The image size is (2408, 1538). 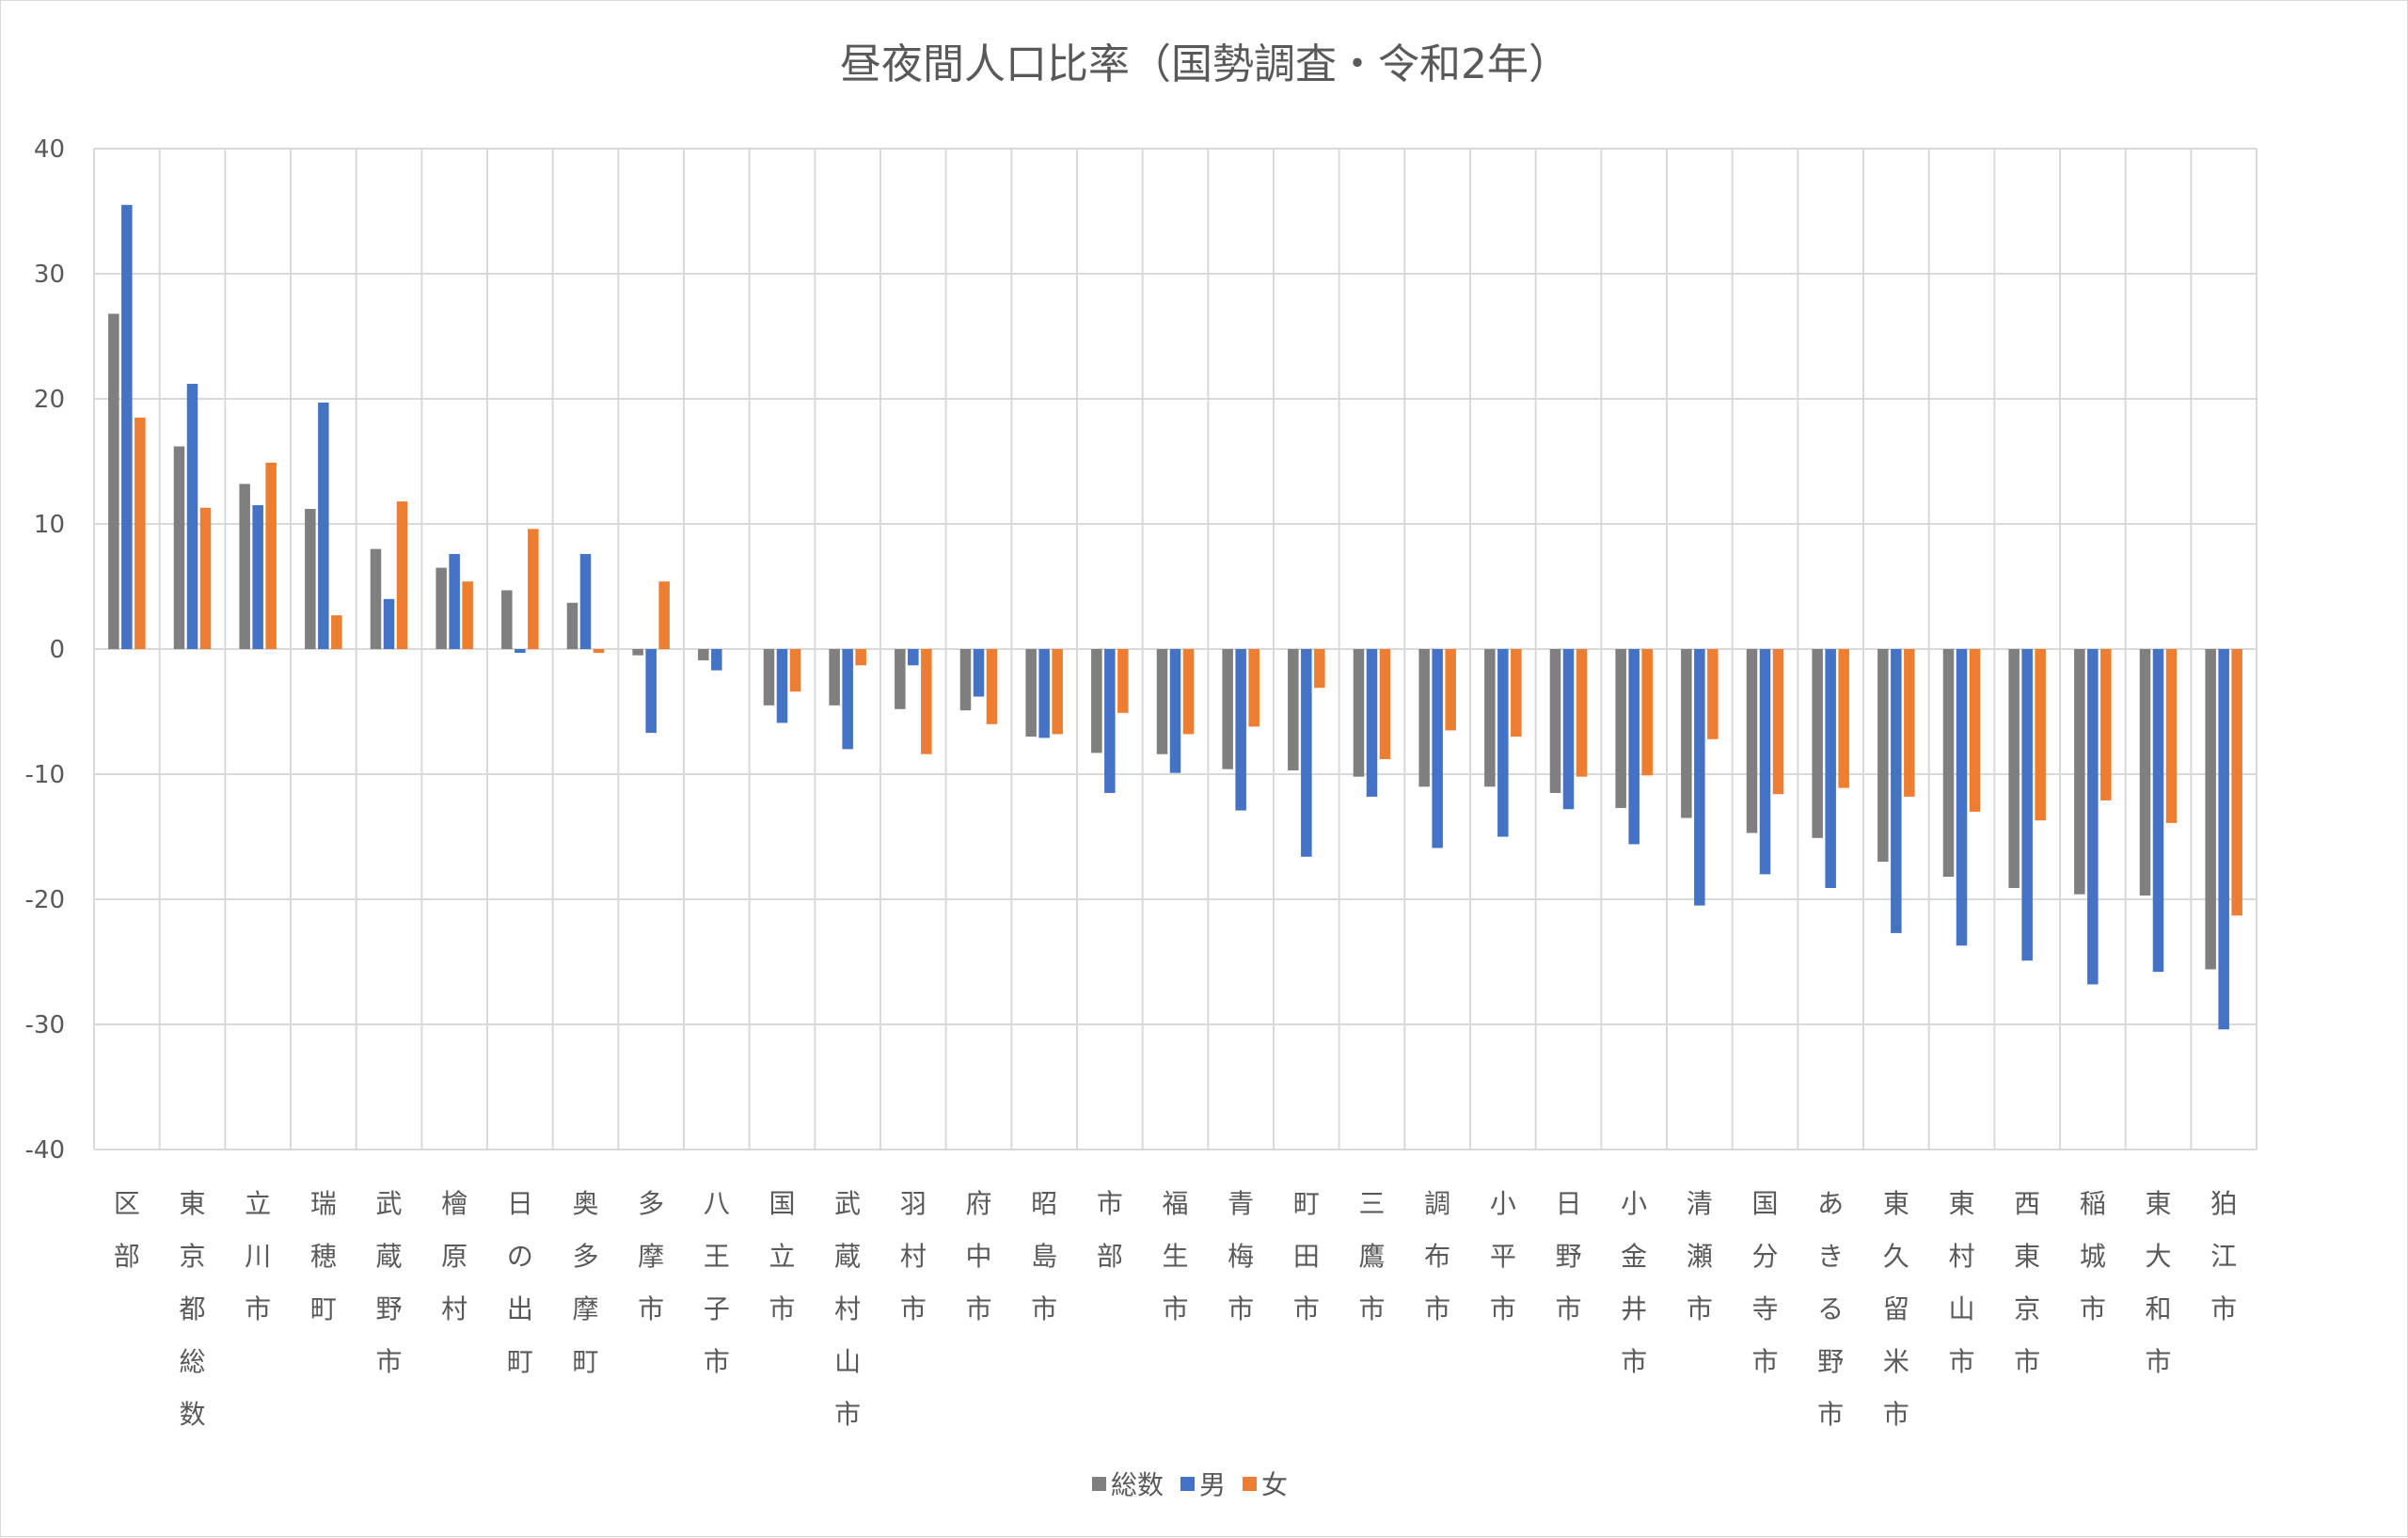 I want to click on bar-男-調布市, so click(x=1438, y=749).